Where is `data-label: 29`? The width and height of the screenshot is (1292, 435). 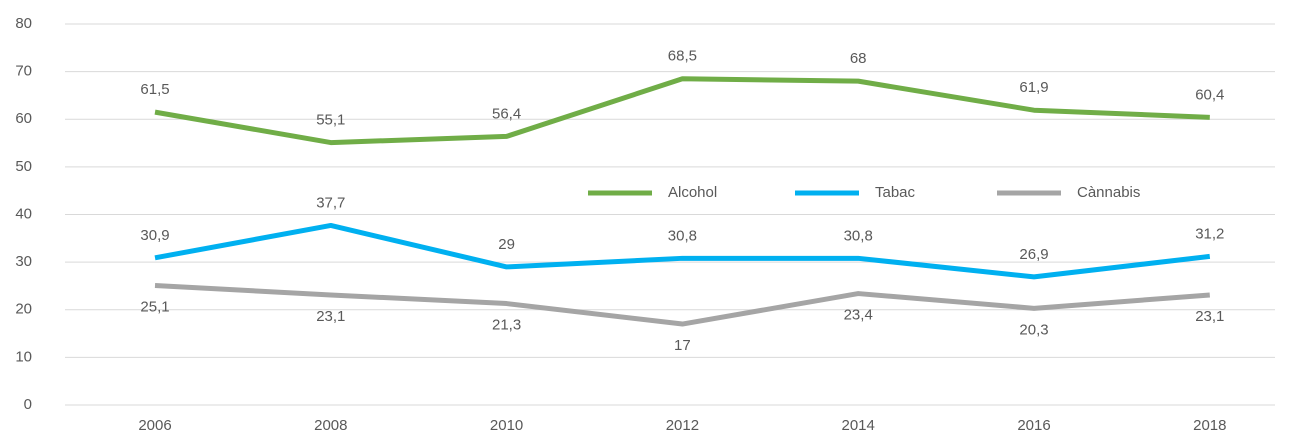 data-label: 29 is located at coordinates (506, 244).